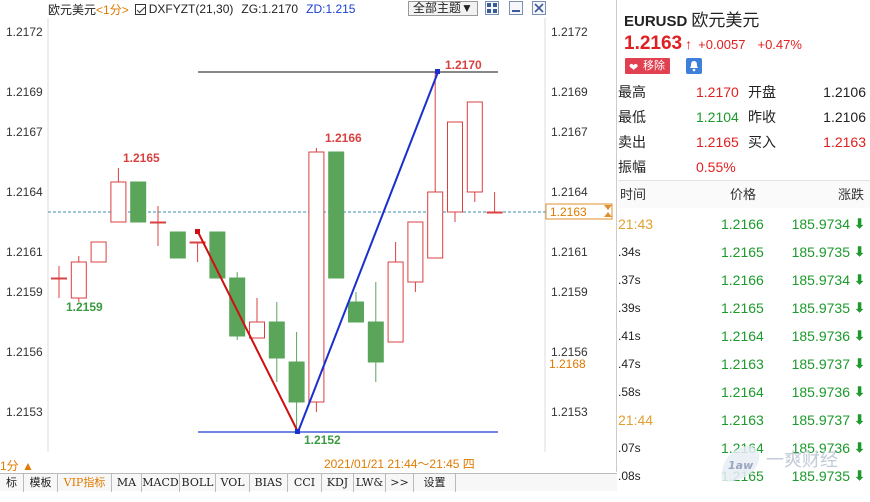 The image size is (870, 502). I want to click on bell-icon, so click(694, 66).